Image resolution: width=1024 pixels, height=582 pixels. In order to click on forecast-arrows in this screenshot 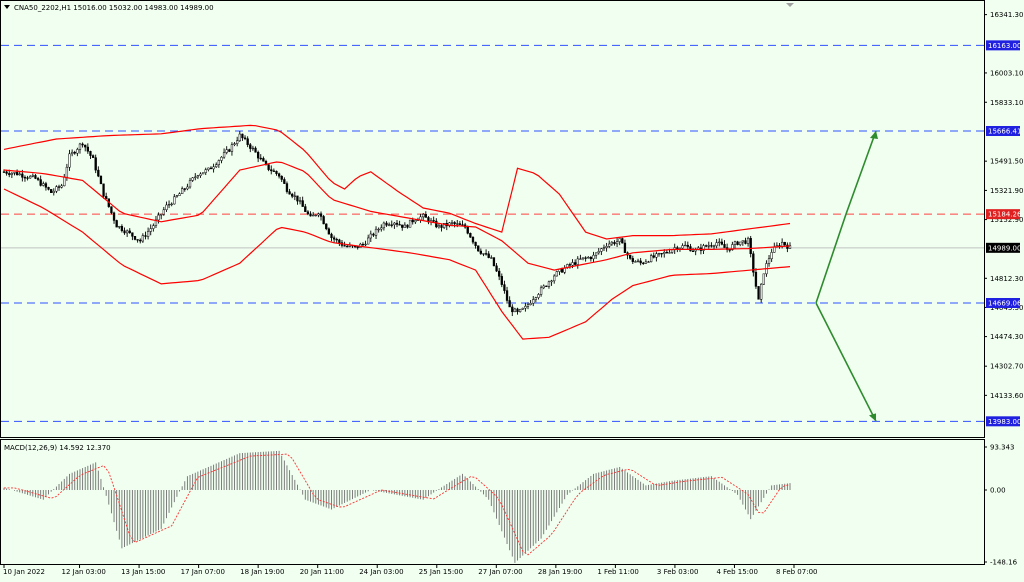, I will do `click(846, 276)`.